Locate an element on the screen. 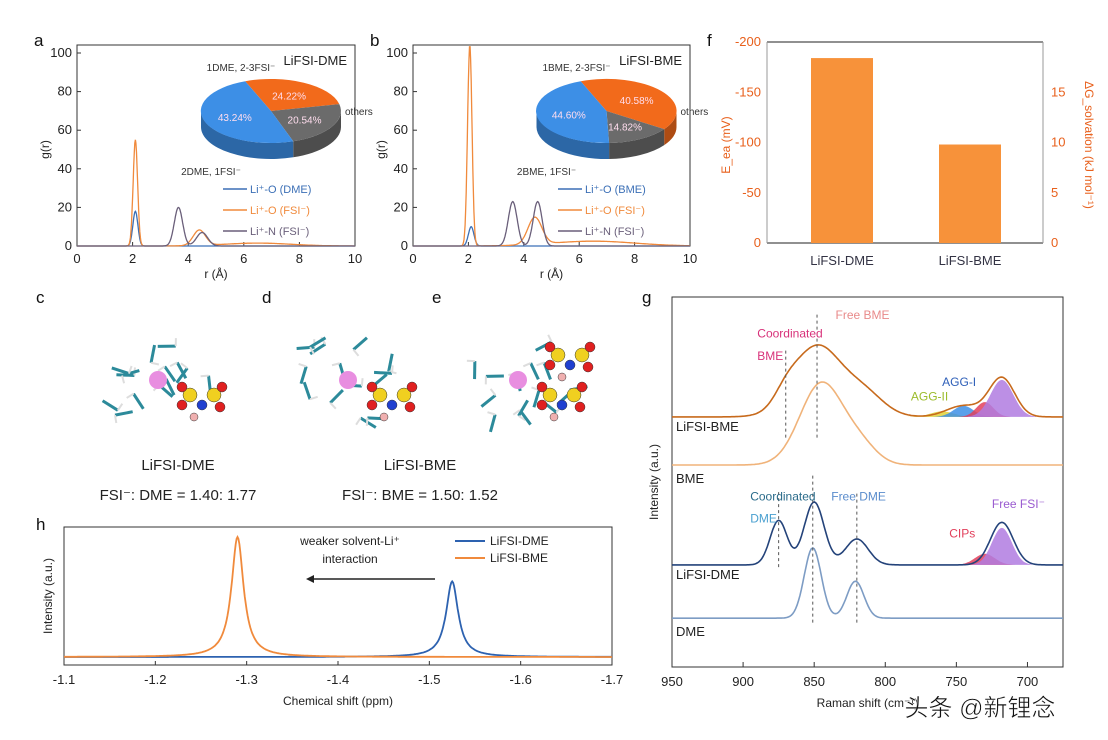 The height and width of the screenshot is (740, 1108). y-tick-label: -200 is located at coordinates (748, 41).